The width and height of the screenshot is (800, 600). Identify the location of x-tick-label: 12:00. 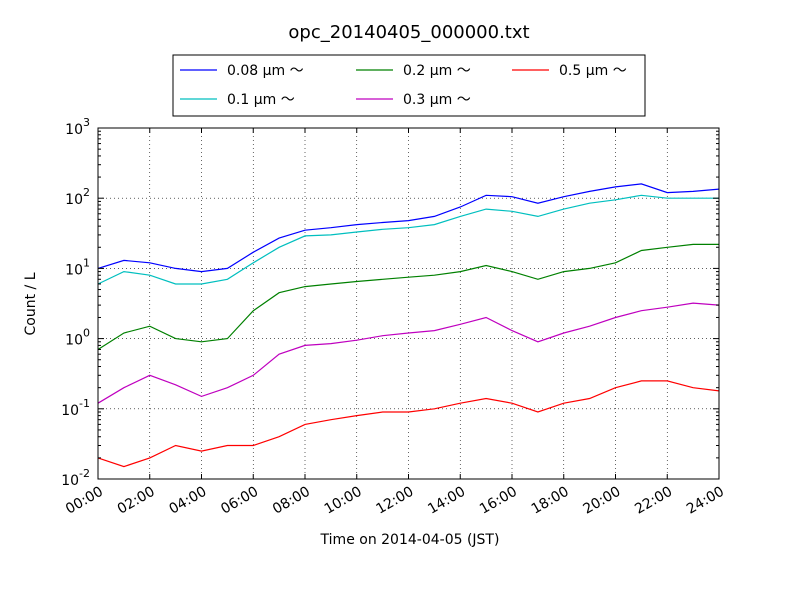
(395, 501).